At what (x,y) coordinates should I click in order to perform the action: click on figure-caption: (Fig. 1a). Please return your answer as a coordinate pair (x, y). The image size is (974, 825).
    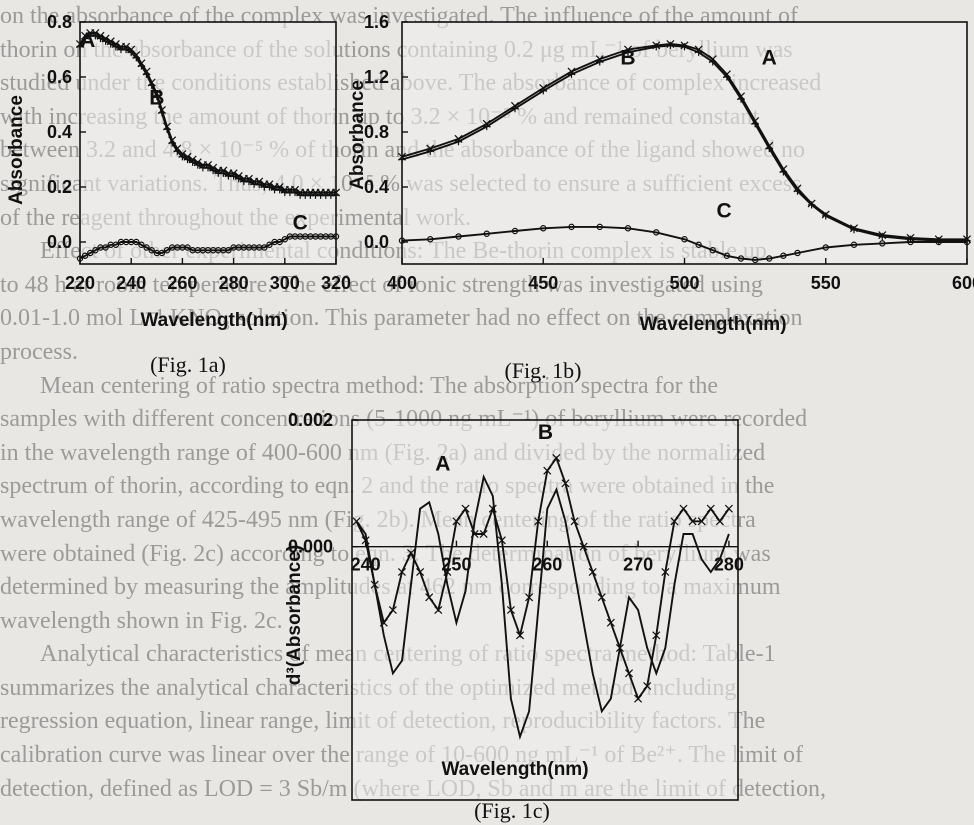
    Looking at the image, I should click on (188, 364).